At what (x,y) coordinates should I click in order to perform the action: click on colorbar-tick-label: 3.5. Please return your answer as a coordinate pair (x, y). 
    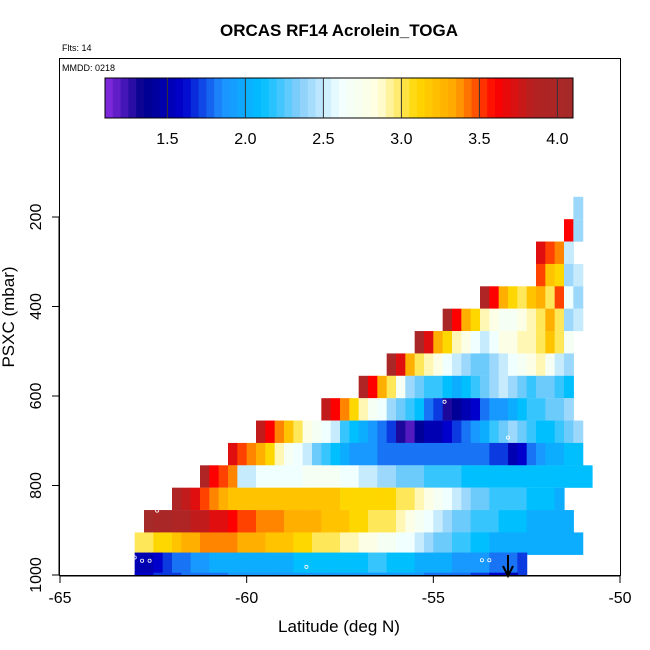
    Looking at the image, I should click on (479, 139).